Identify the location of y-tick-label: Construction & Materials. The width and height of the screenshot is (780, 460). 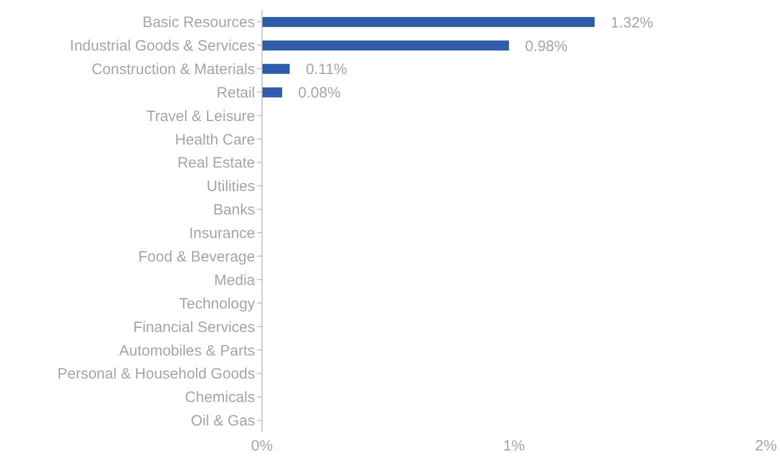
(173, 69).